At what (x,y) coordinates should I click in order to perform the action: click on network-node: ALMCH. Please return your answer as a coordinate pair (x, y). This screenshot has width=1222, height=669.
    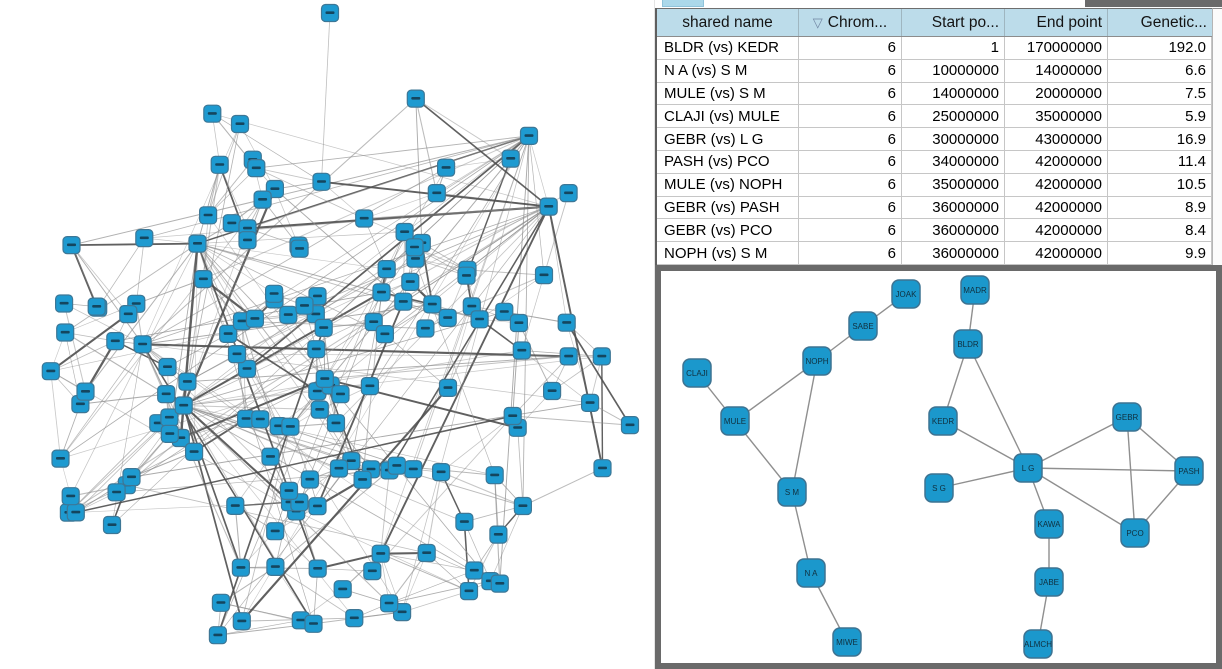
    Looking at the image, I should click on (1038, 644).